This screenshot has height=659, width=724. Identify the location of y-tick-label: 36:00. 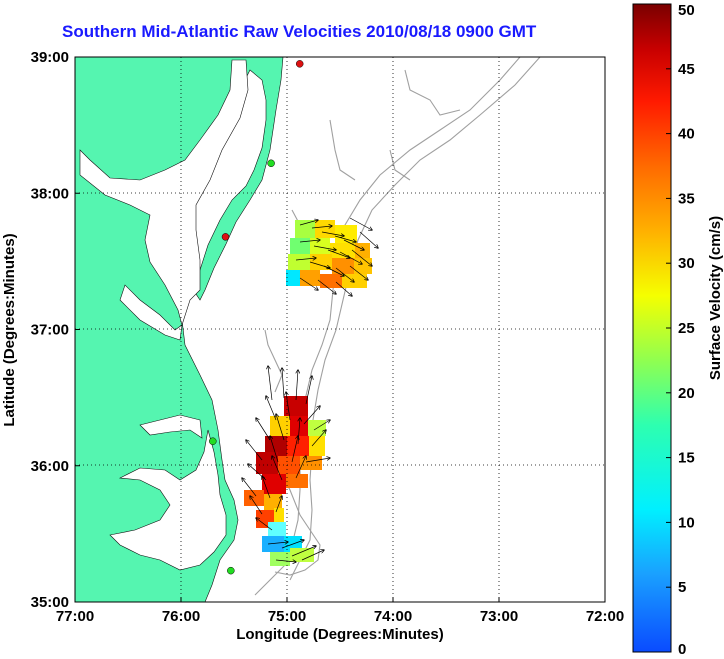
(50, 466).